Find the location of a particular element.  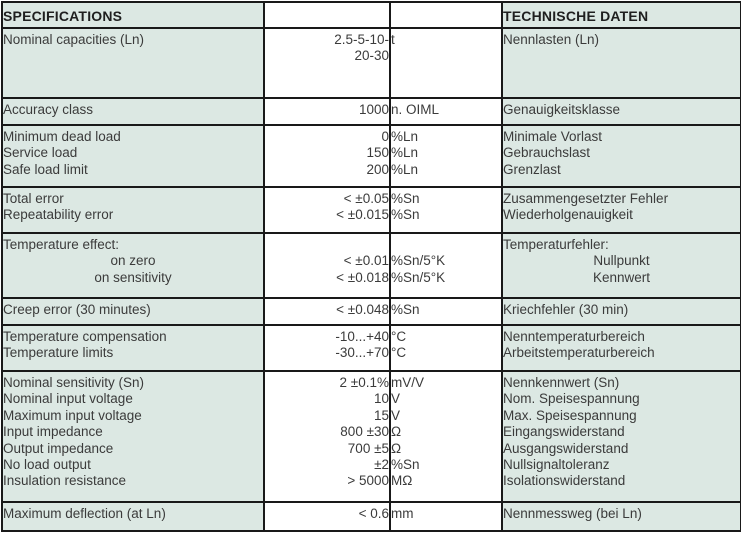

label-en-cell: Total error Repeatability error is located at coordinates (133, 210).